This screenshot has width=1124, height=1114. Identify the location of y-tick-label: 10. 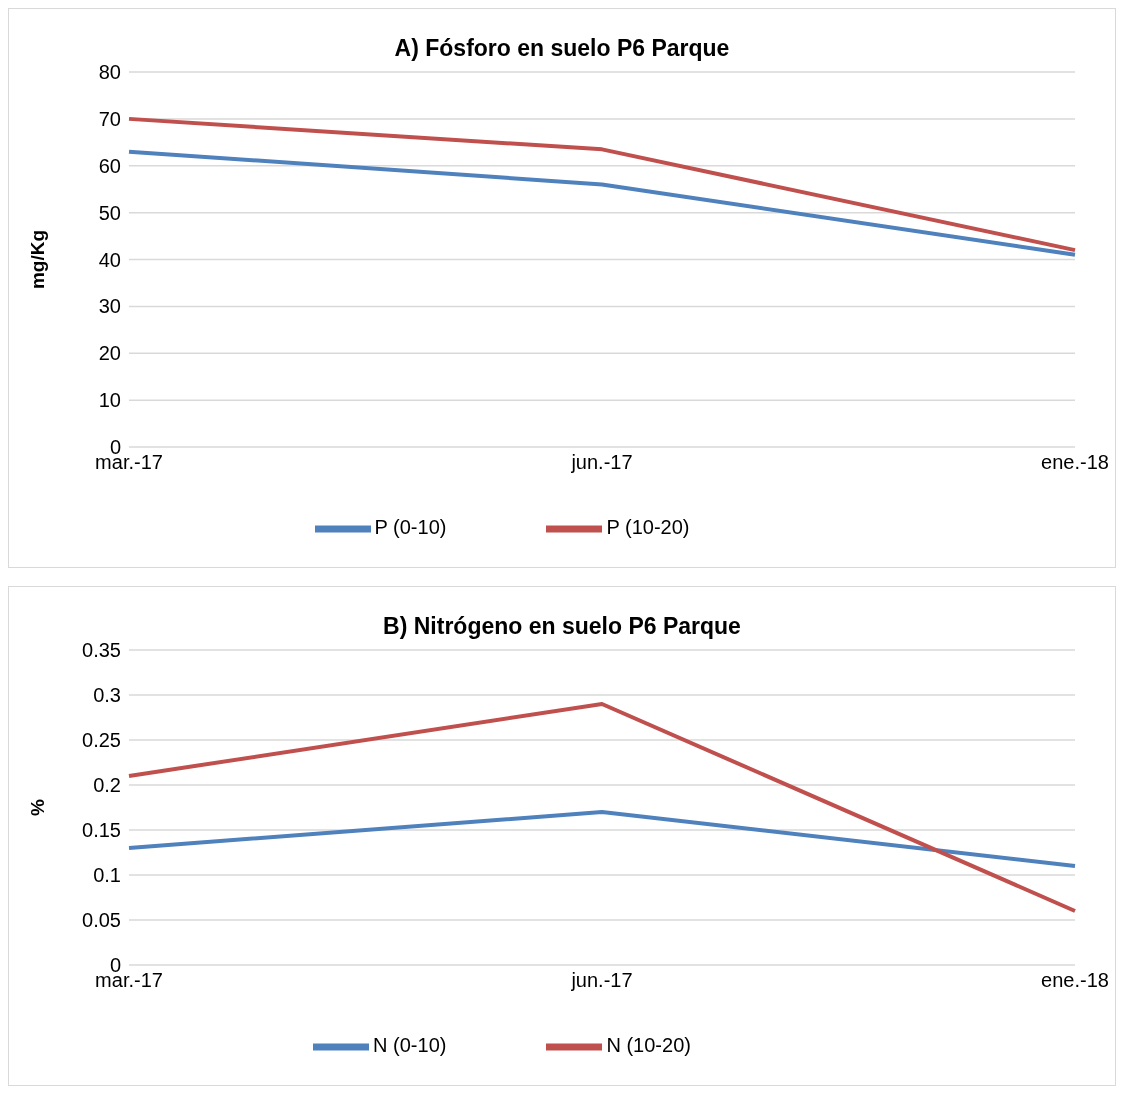
(109, 400).